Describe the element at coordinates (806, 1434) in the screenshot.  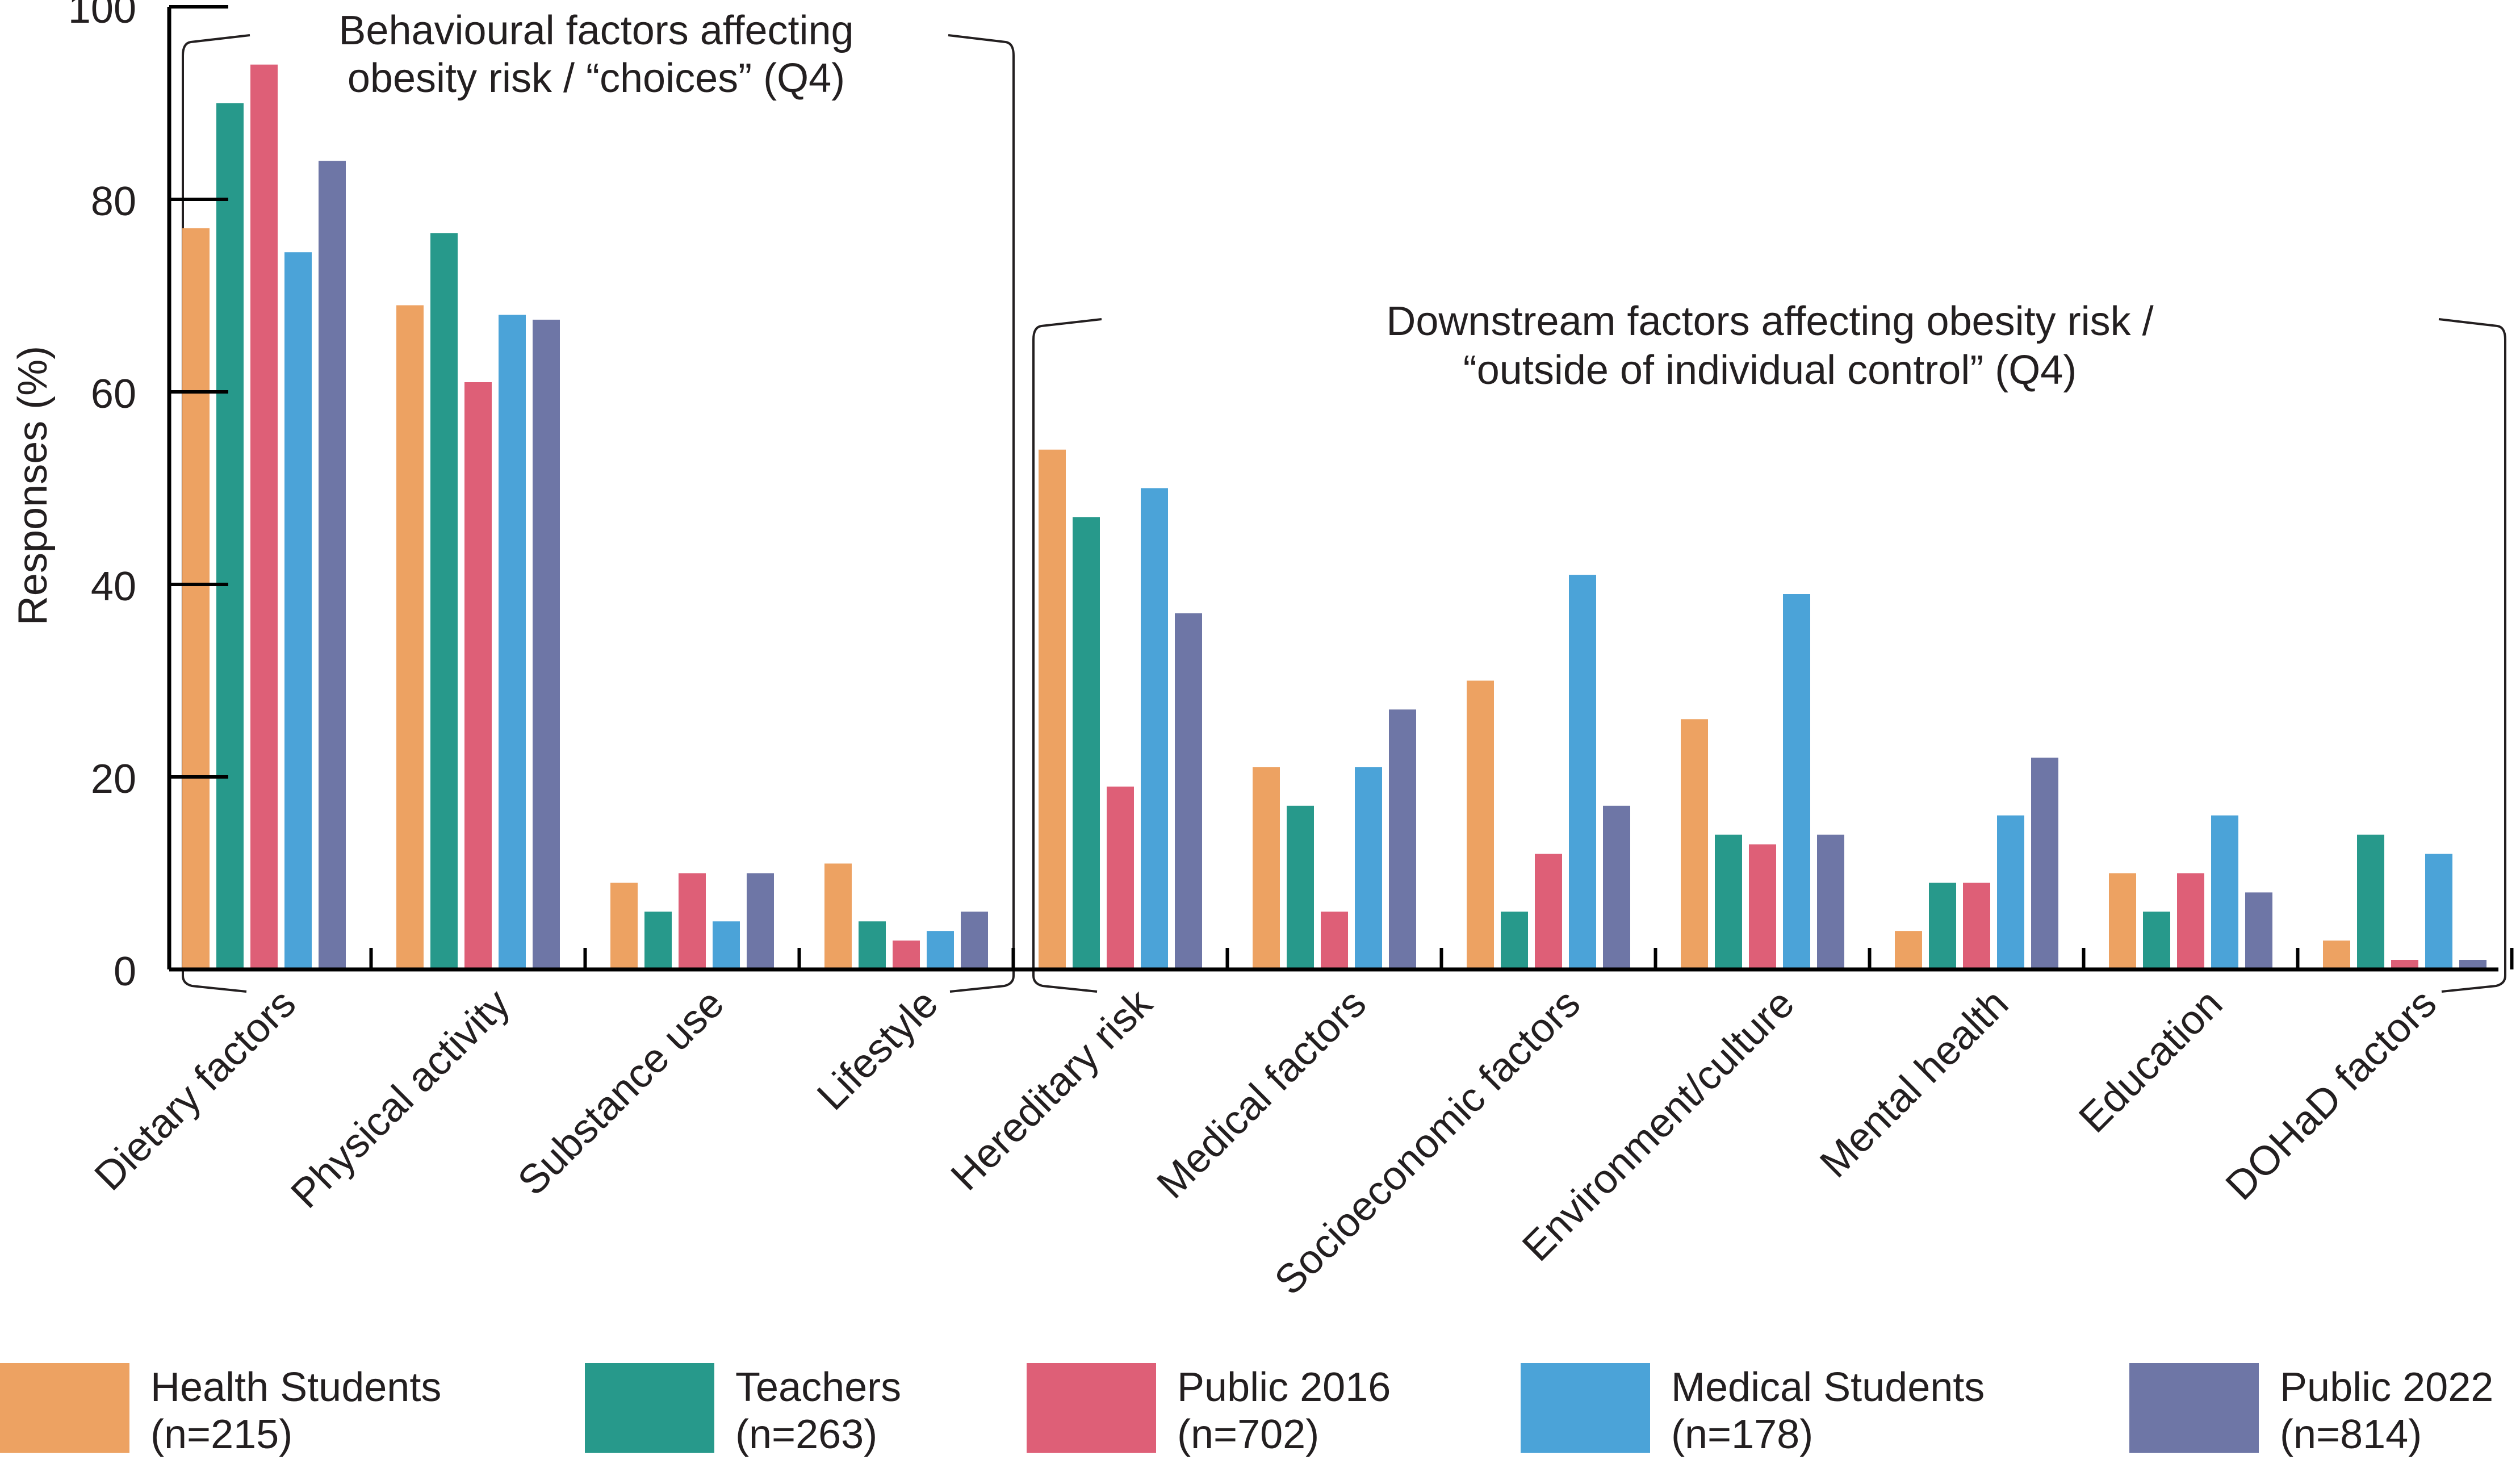
I see `legend-n-2: (n=263)` at that location.